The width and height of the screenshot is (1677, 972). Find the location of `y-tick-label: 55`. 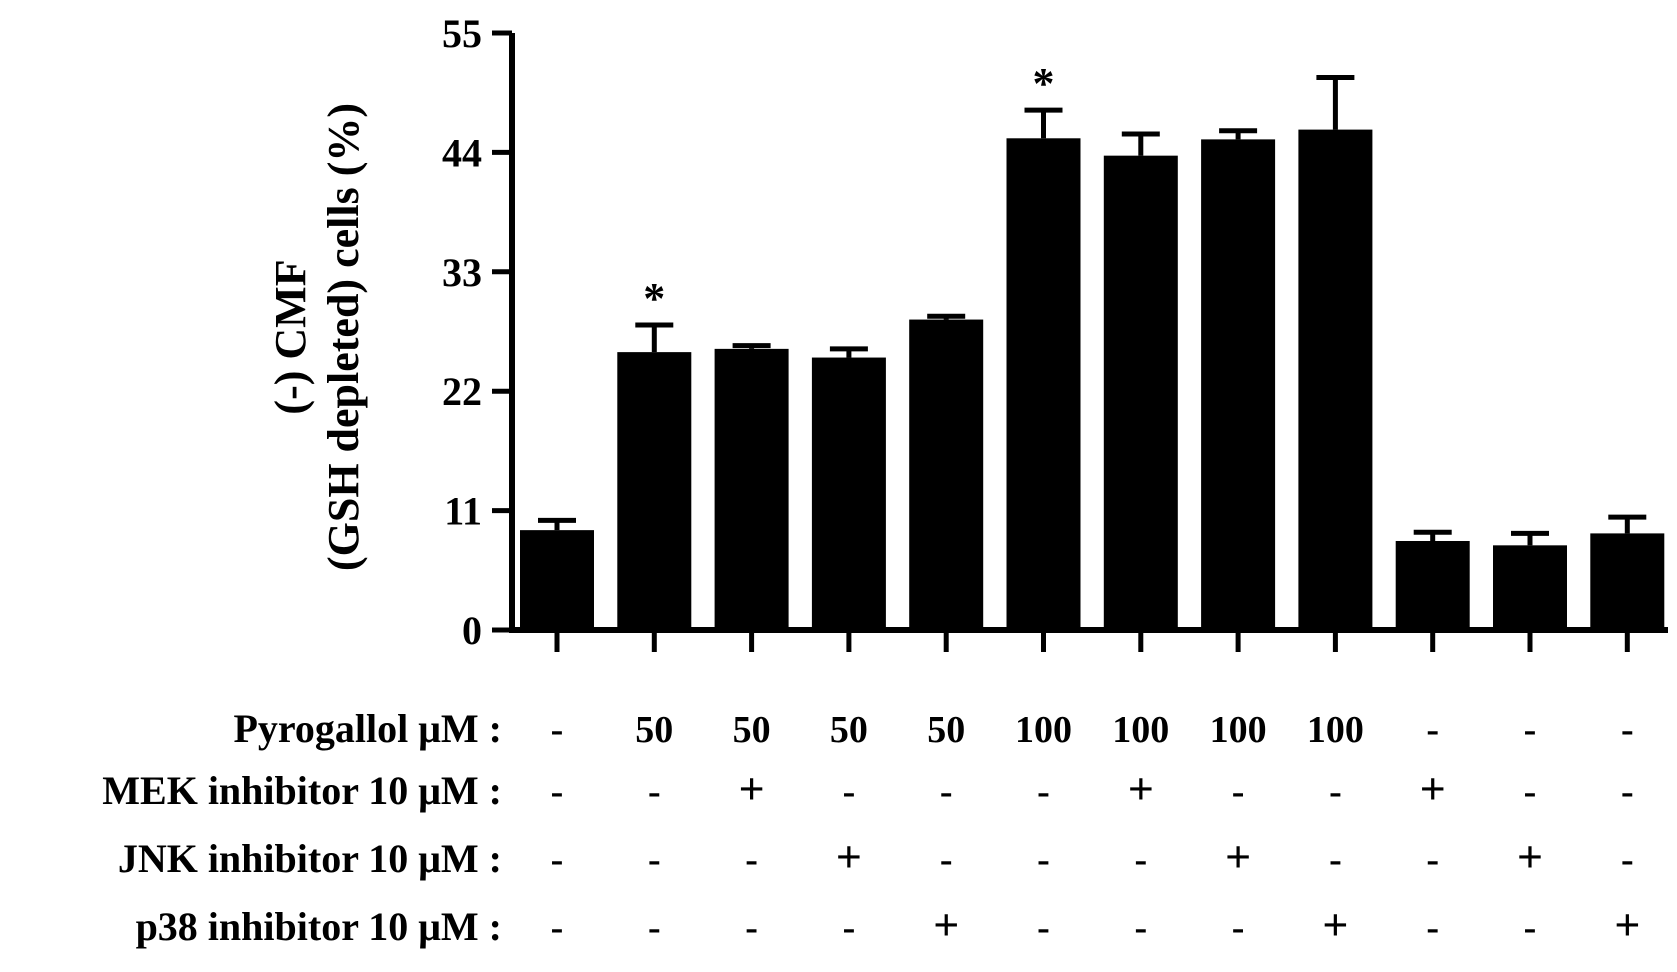

y-tick-label: 55 is located at coordinates (462, 33).